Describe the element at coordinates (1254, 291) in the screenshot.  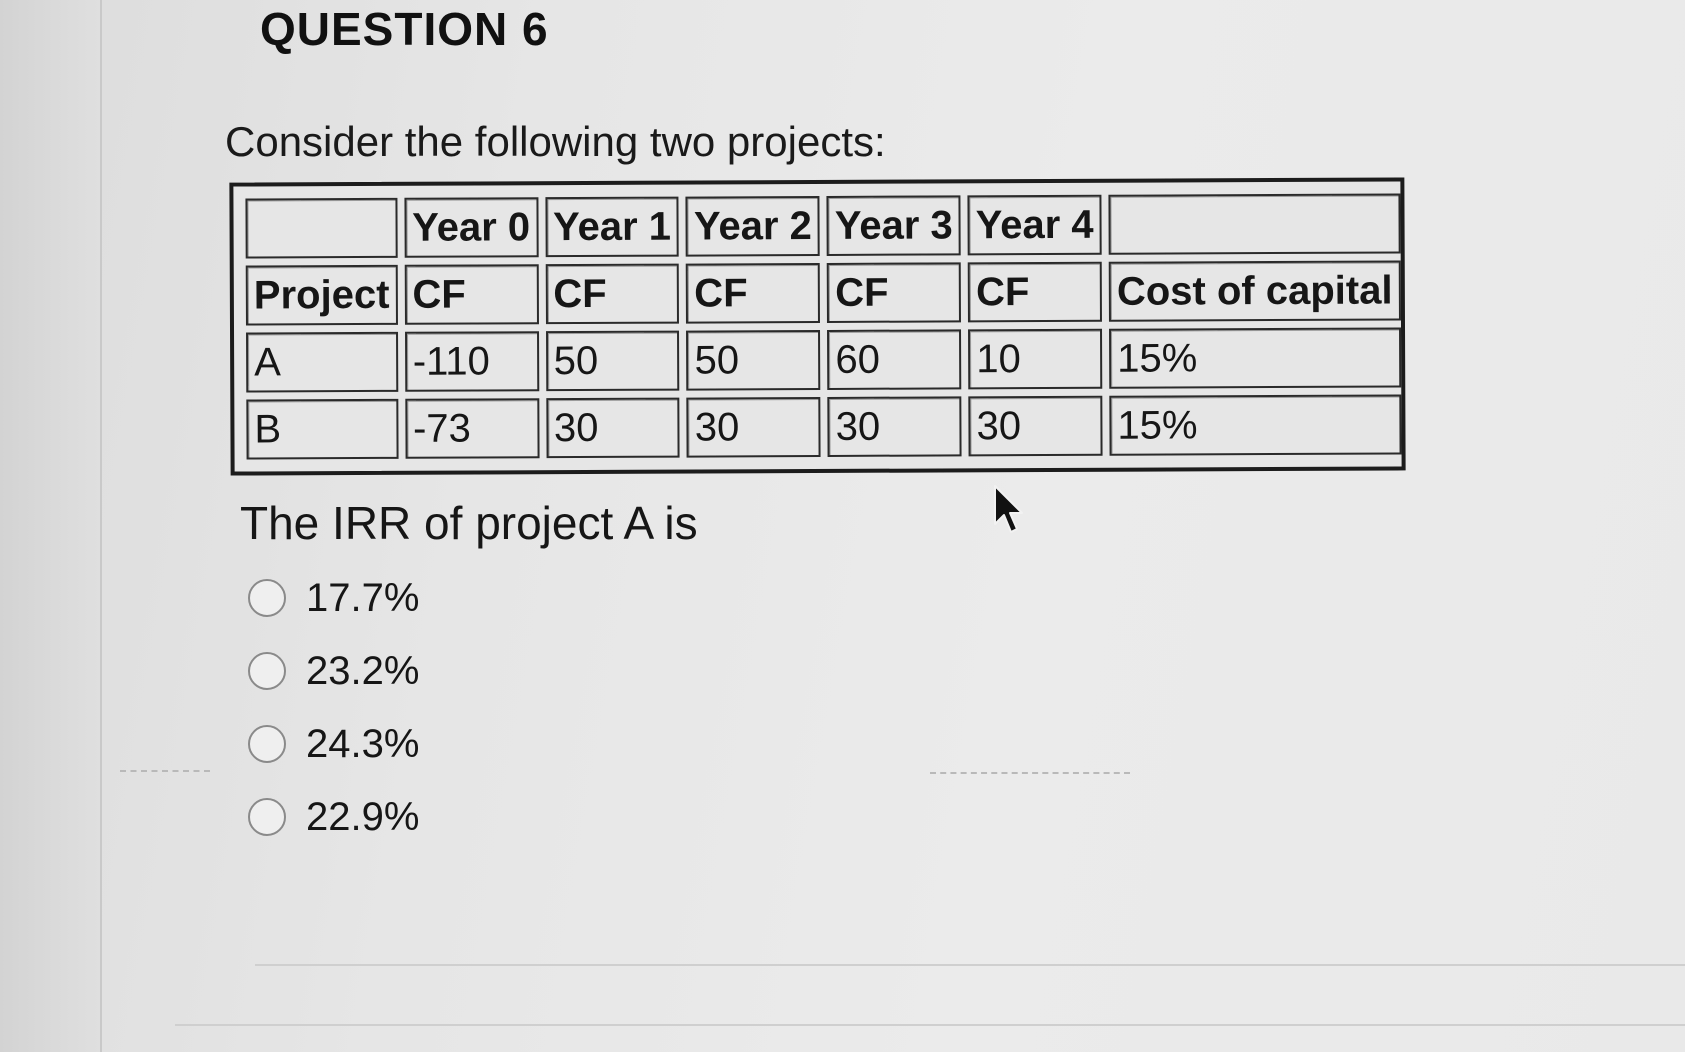
I see `table-header-cell: Cost of capital` at that location.